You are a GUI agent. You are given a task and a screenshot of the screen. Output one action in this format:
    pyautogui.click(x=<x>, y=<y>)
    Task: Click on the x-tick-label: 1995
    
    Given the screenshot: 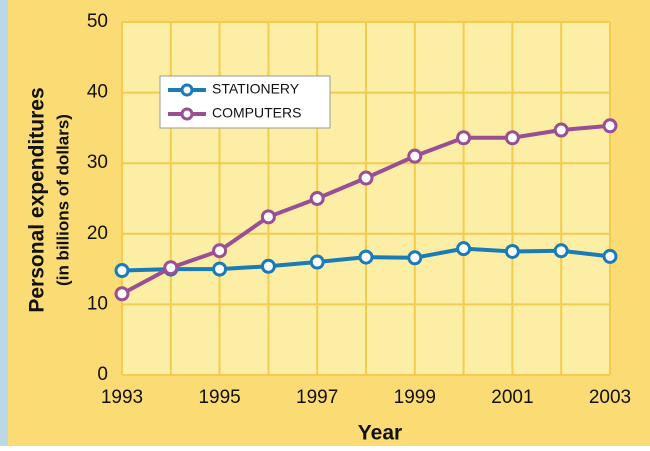 What is the action you would take?
    pyautogui.click(x=219, y=397)
    